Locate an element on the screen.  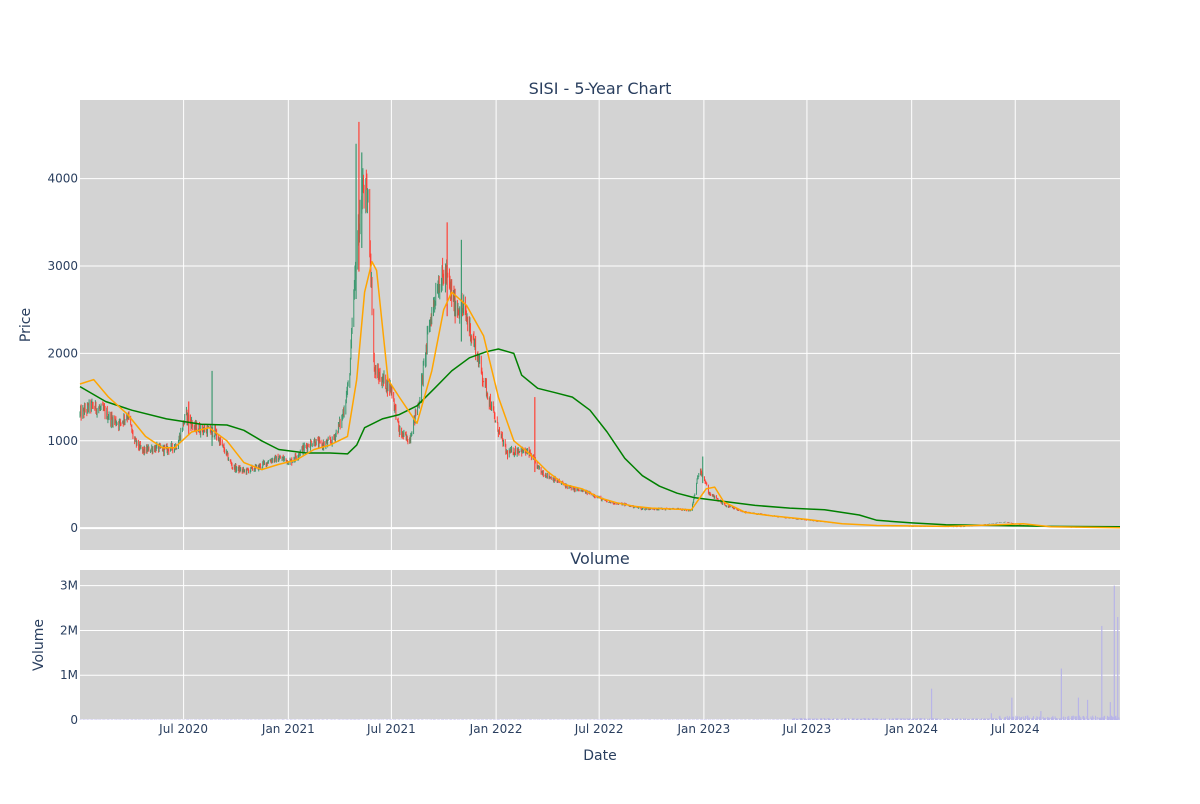
x-tick-label: Jan 2021 is located at coordinates (288, 729).